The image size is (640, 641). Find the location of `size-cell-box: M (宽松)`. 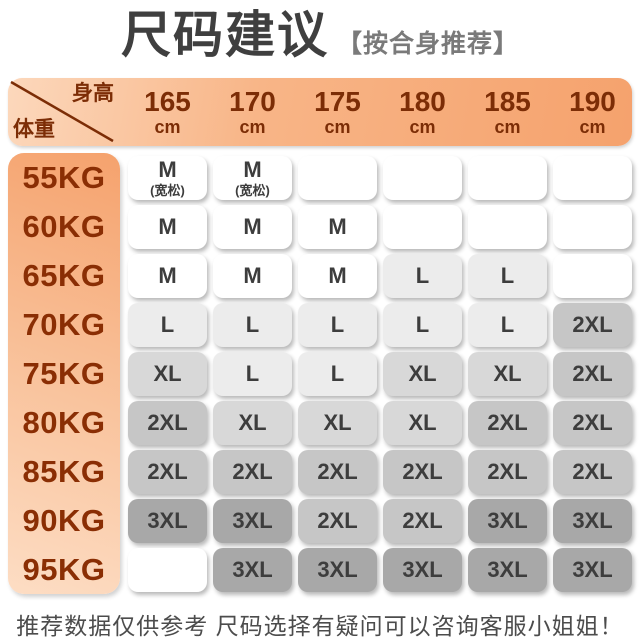

size-cell-box: M (宽松) is located at coordinates (167, 177).